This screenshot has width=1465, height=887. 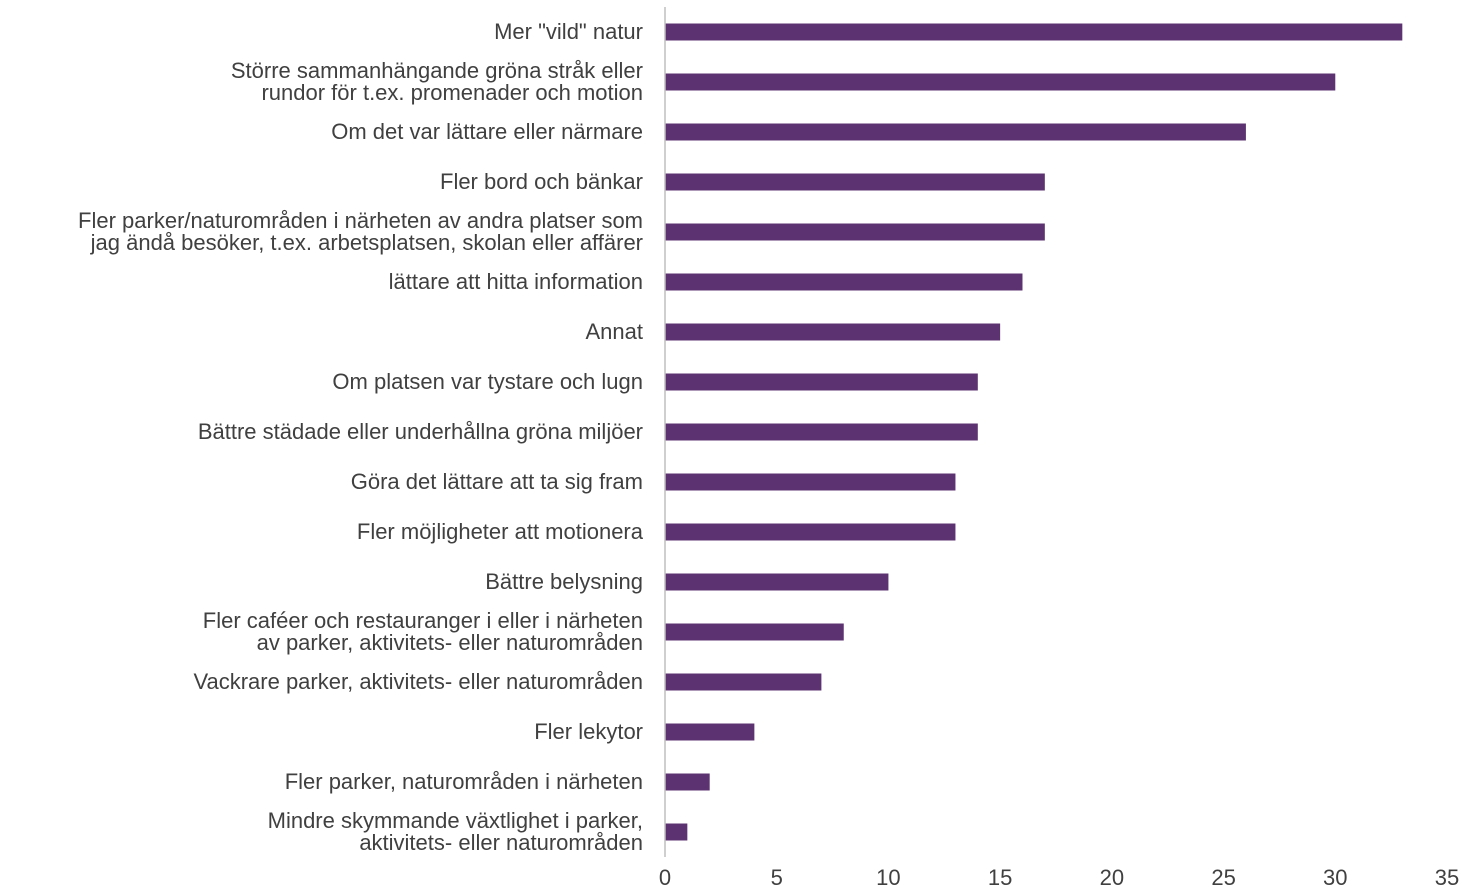 What do you see at coordinates (1112, 876) in the screenshot?
I see `x-tick-label: 20` at bounding box center [1112, 876].